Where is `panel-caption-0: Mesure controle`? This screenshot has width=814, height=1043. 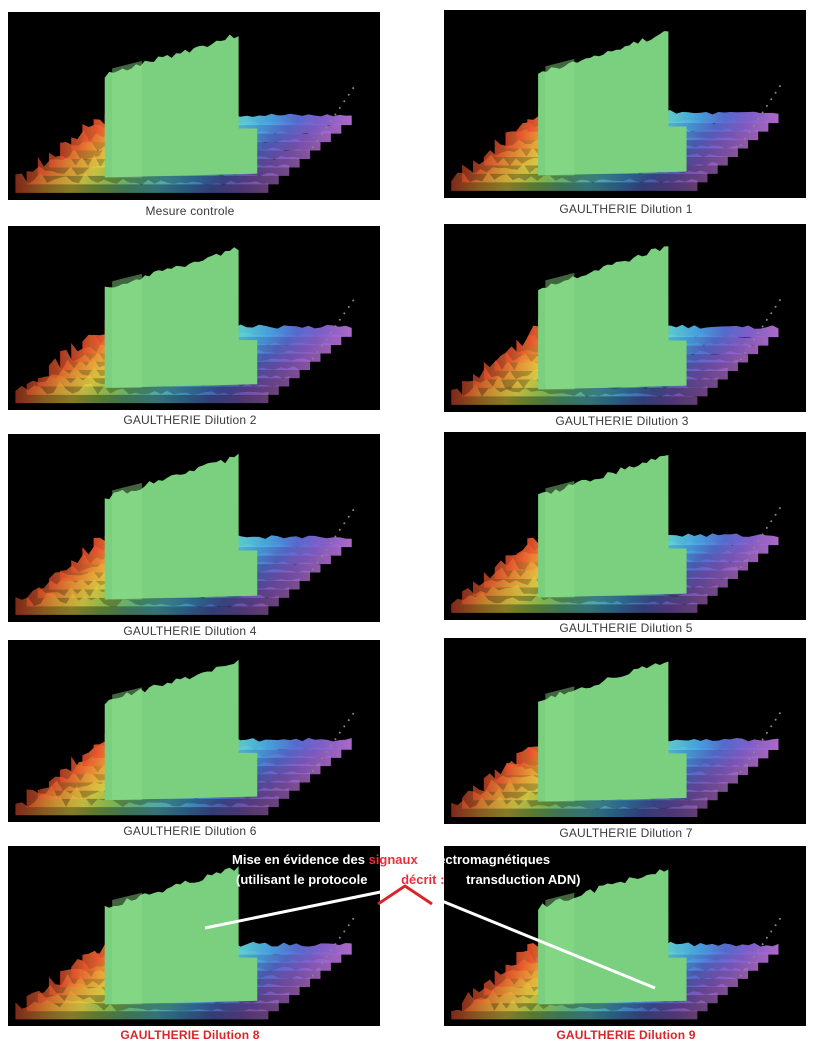 panel-caption-0: Mesure controle is located at coordinates (190, 211).